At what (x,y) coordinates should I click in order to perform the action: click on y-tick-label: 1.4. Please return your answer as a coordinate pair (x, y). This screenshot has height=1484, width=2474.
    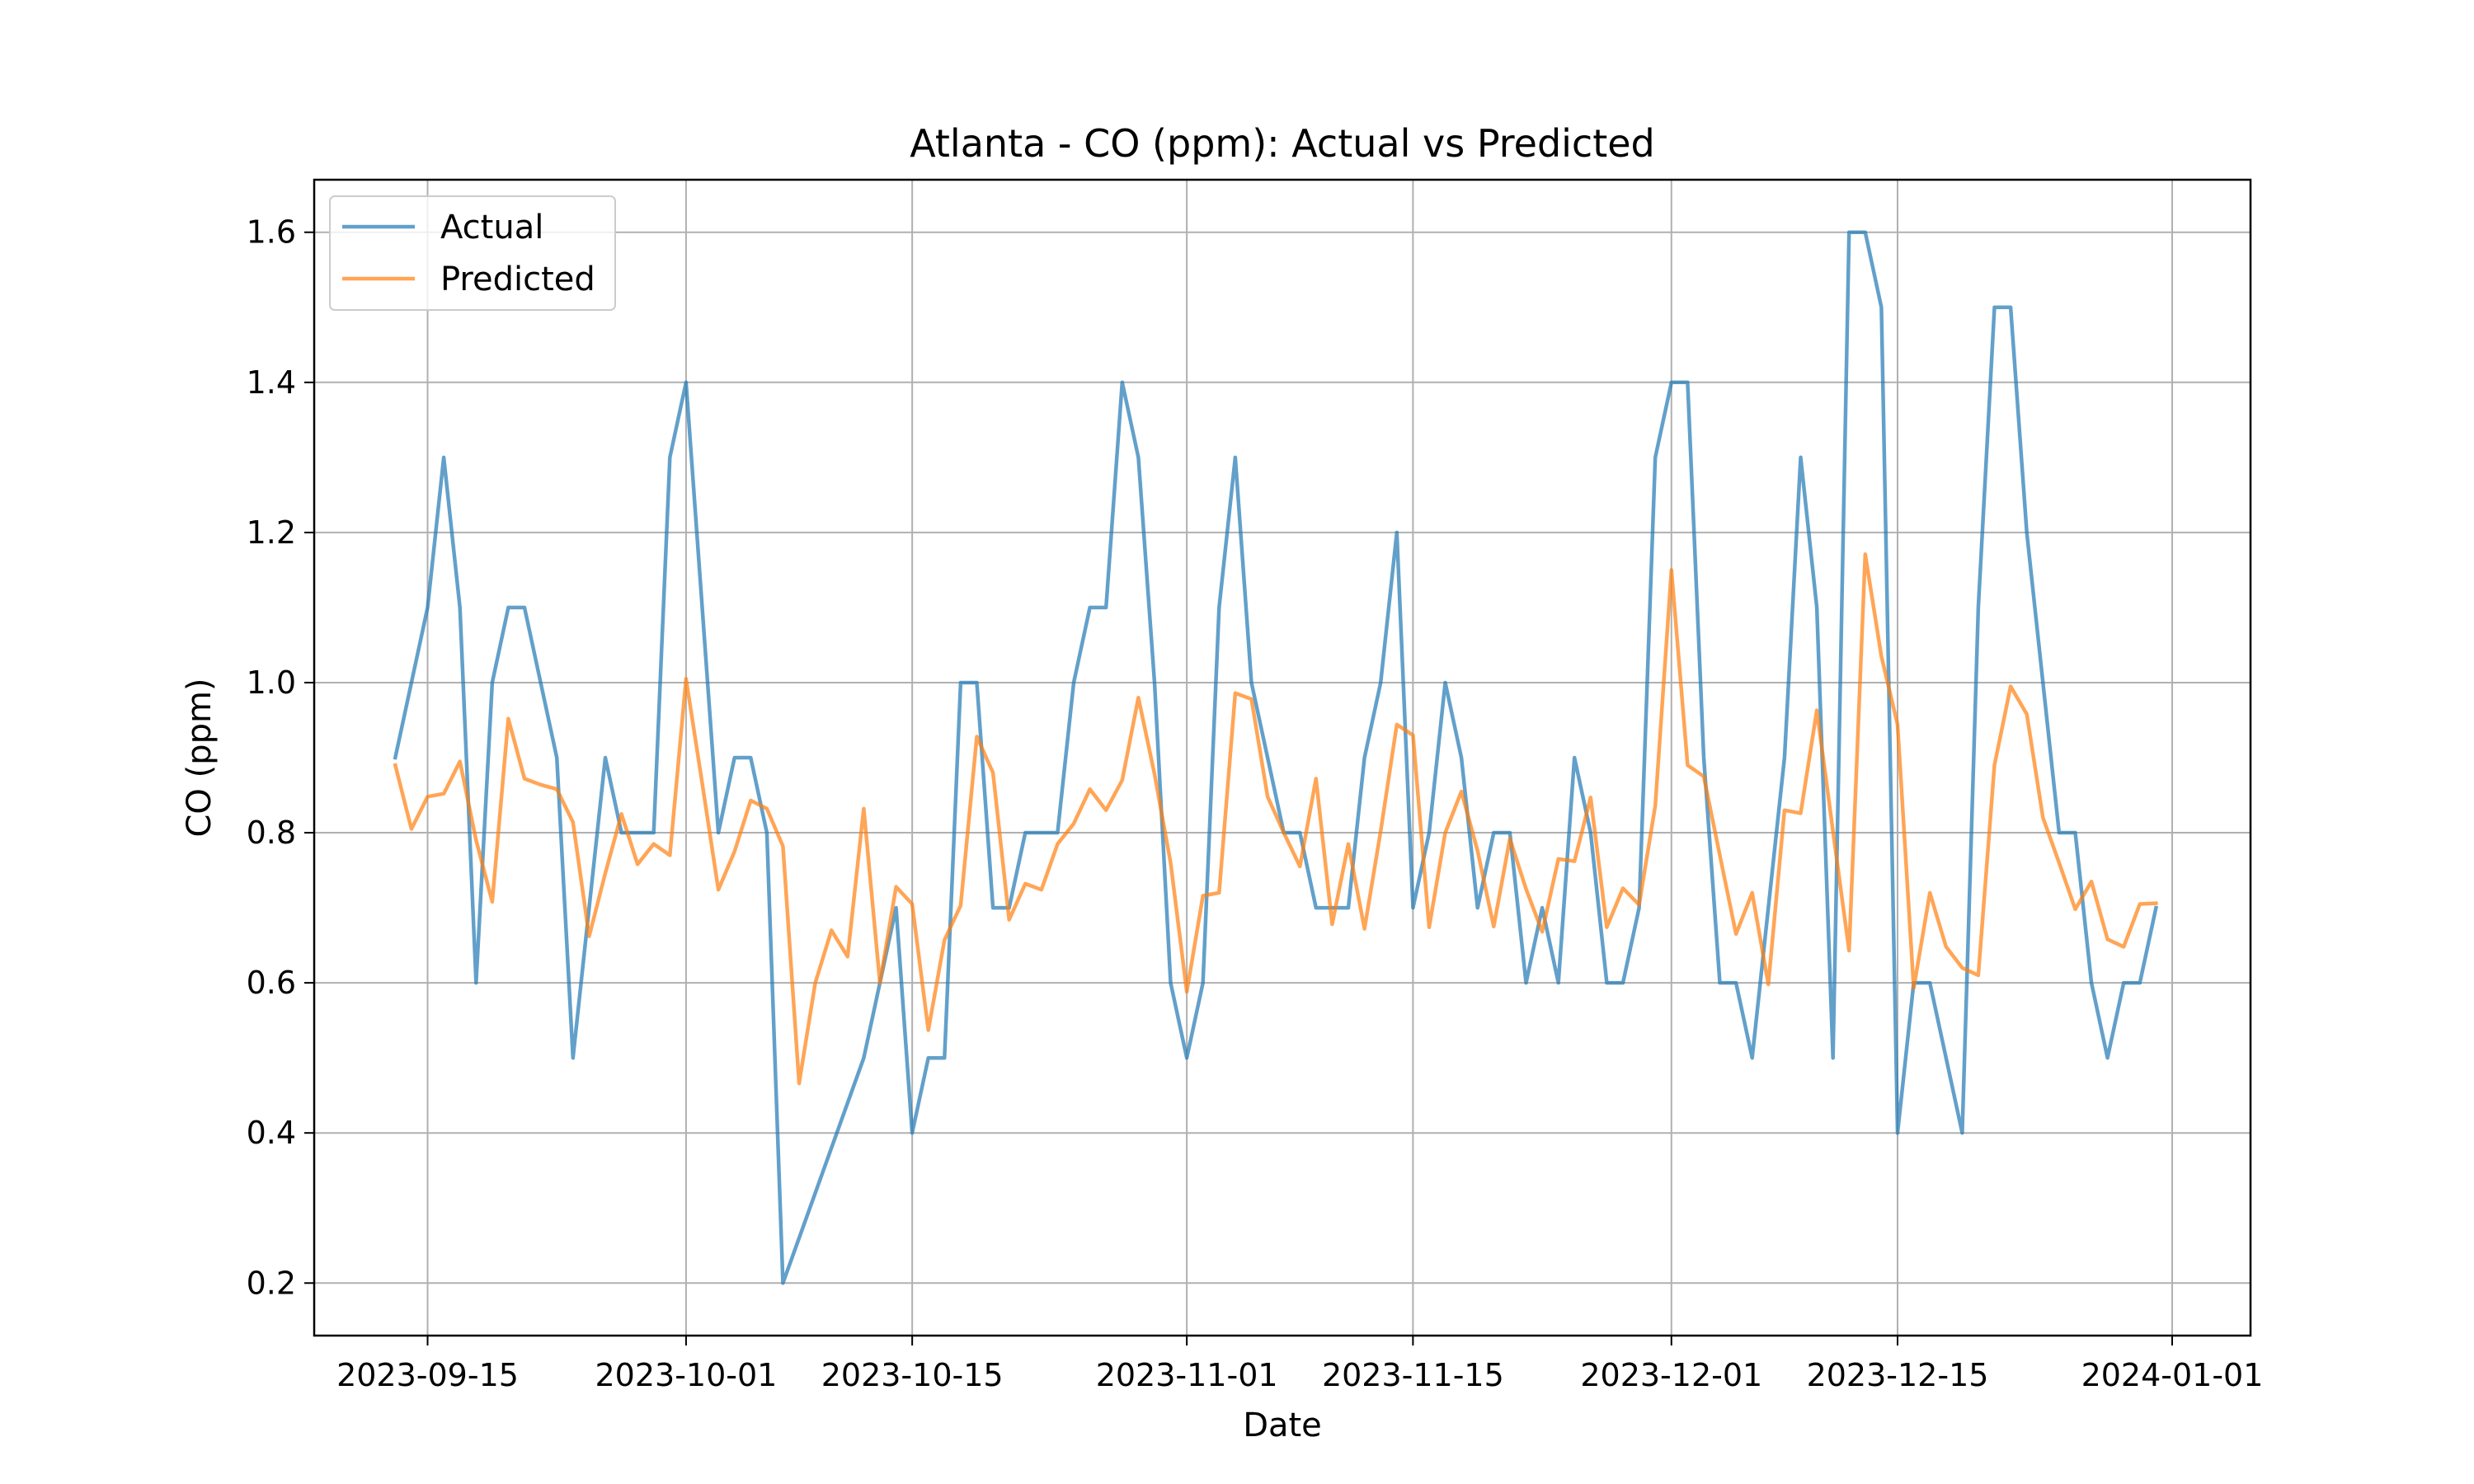
    Looking at the image, I should click on (271, 382).